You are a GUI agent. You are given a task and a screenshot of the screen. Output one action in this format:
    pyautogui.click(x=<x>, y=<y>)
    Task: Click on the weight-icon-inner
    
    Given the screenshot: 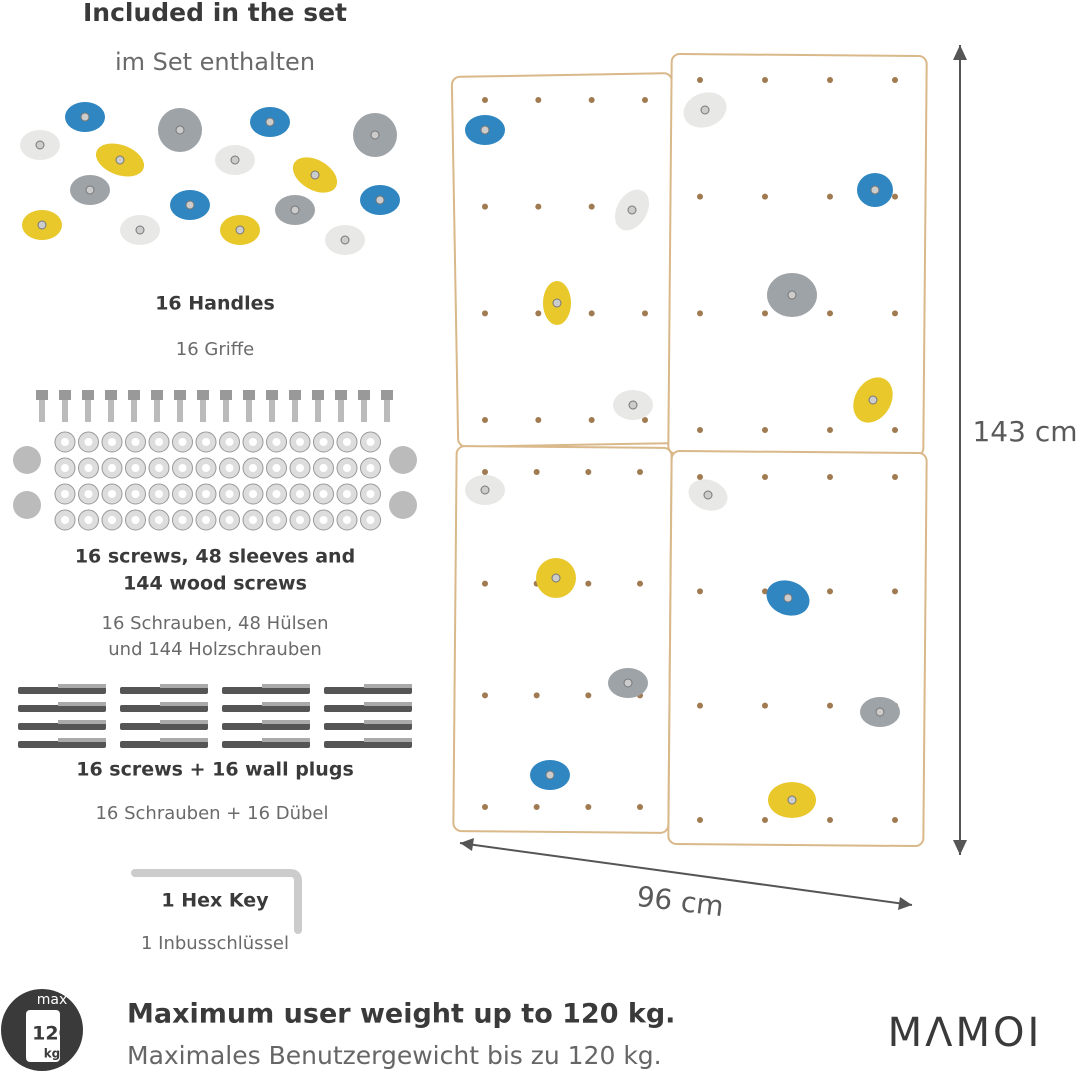 What is the action you would take?
    pyautogui.click(x=43, y=1036)
    